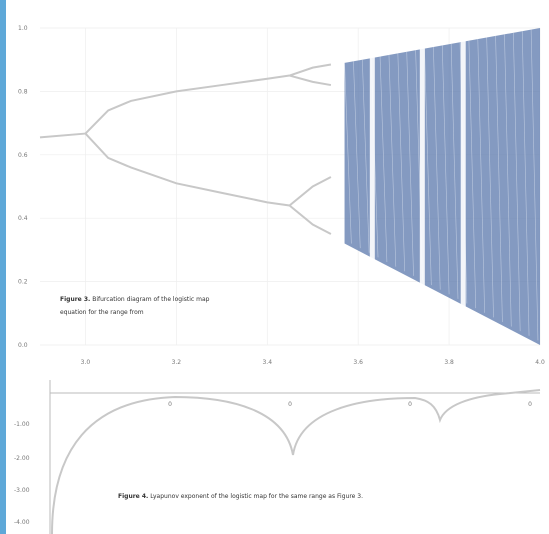  Describe the element at coordinates (23, 28) in the screenshot. I see `y-tick-label: 1.0` at that location.